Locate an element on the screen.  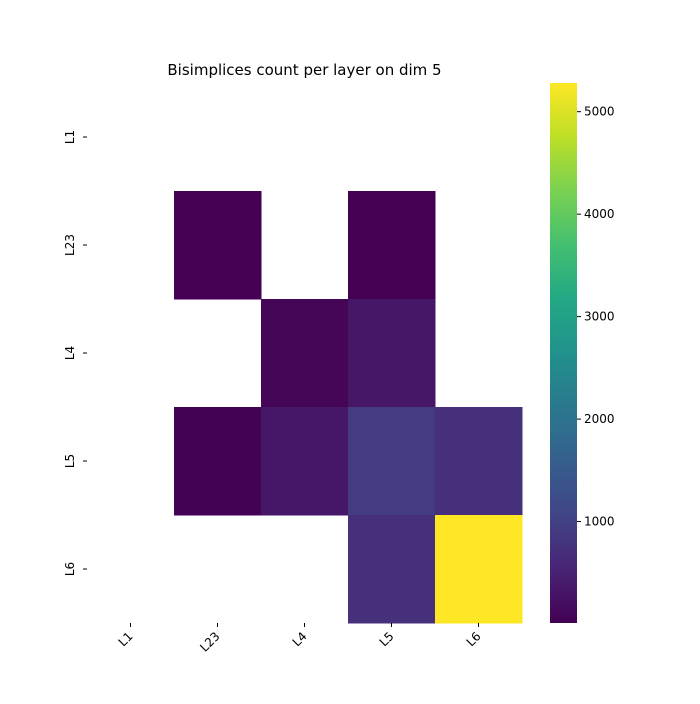
chart-title: Bisimplices count per layer on dim 5 is located at coordinates (304, 70).